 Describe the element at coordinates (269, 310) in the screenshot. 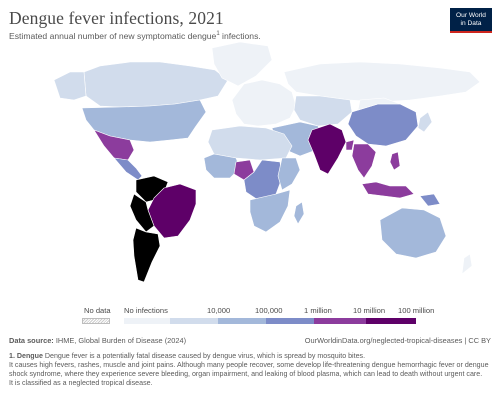

I see `legend-label-100000: 100,000` at that location.